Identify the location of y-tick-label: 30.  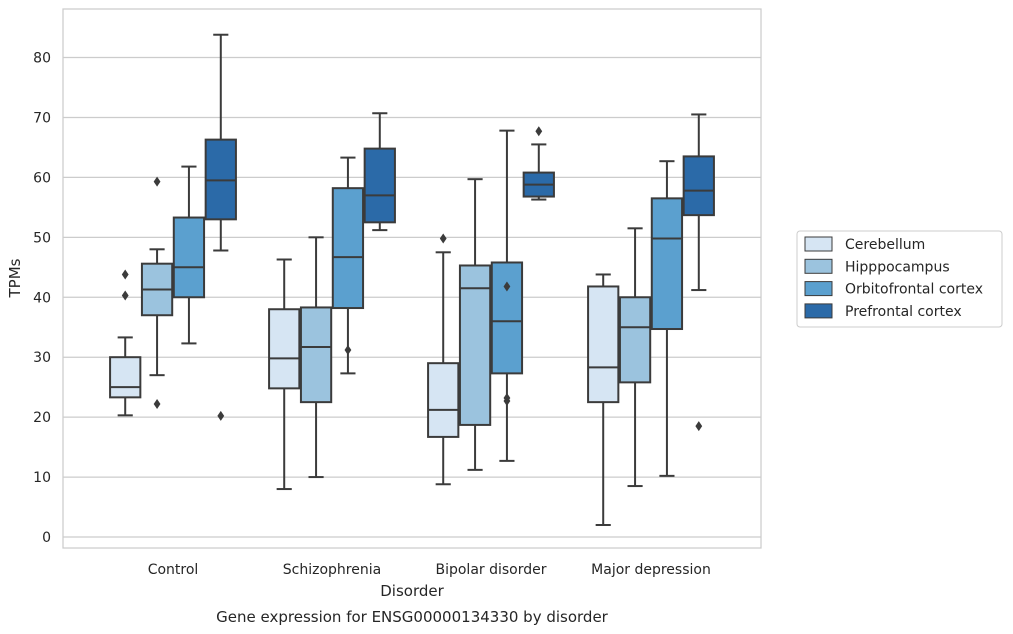
(42, 358).